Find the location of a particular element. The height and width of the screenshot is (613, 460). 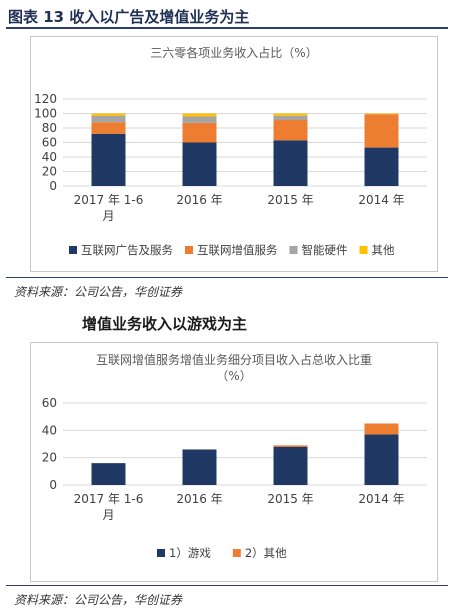

chart1-xtick-label: 2015 年 is located at coordinates (290, 200).